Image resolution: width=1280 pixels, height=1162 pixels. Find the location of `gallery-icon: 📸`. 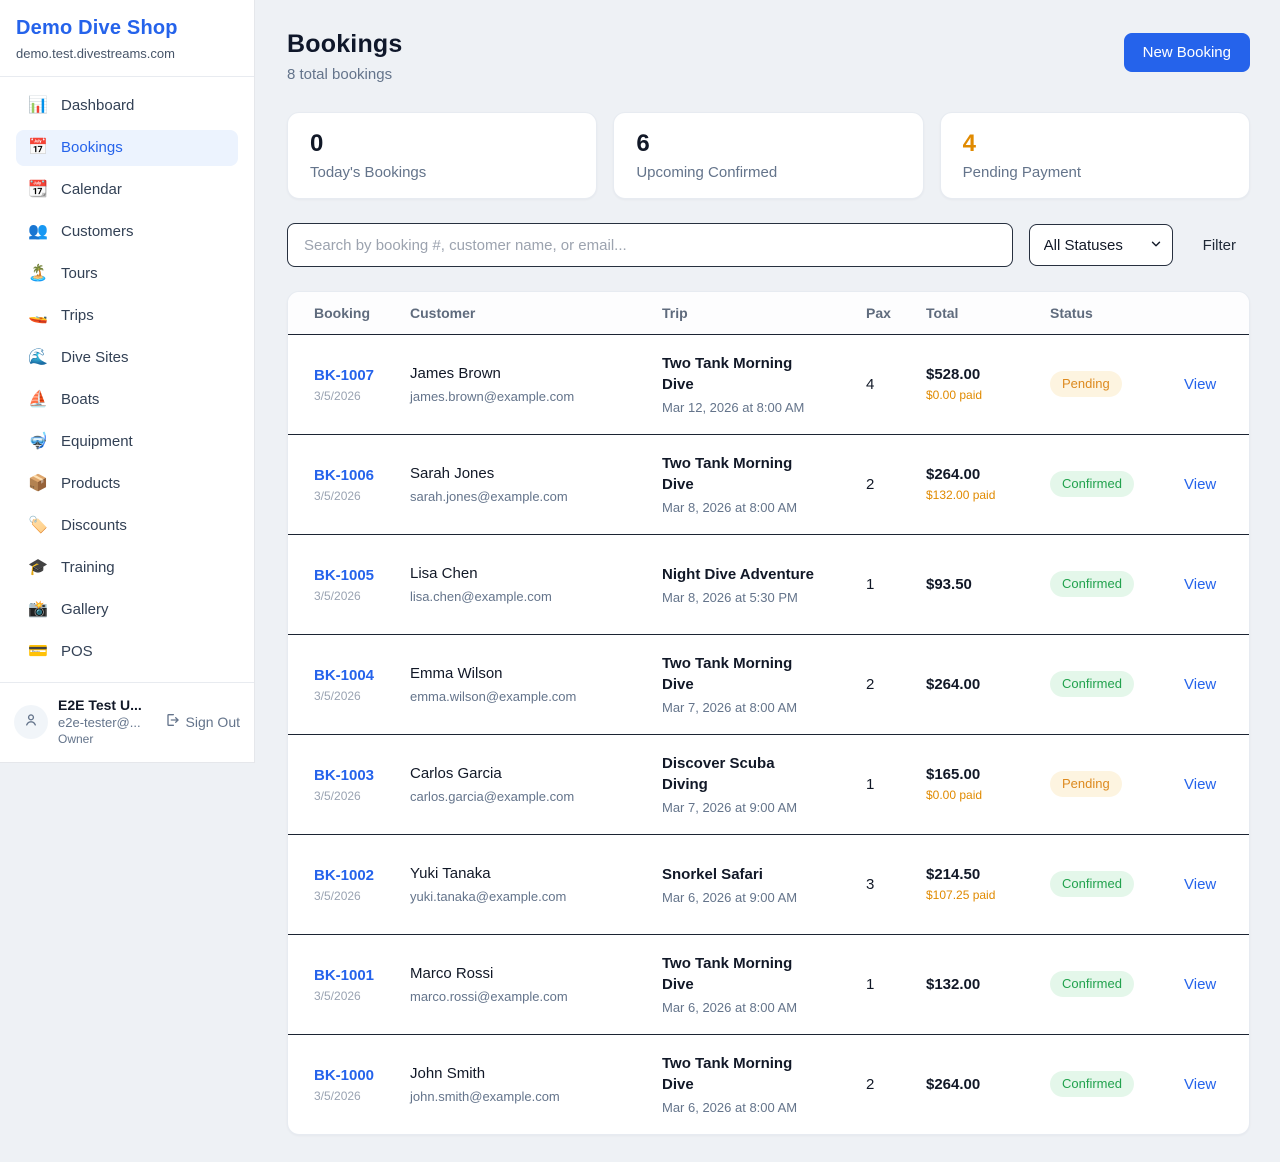

gallery-icon: 📸 is located at coordinates (38, 609).